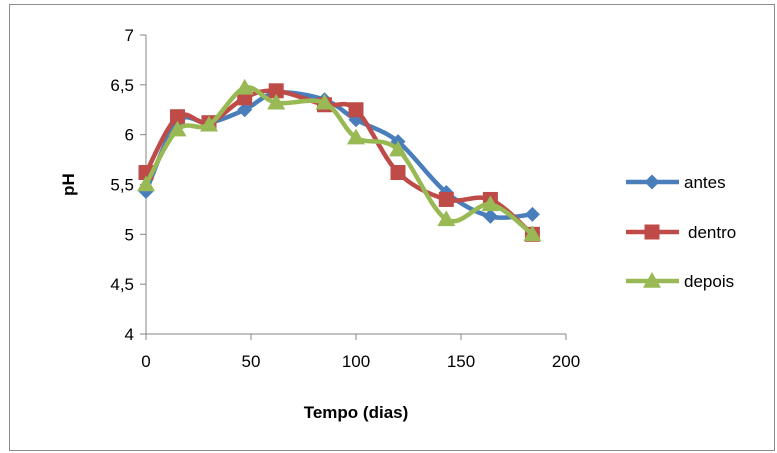 The image size is (777, 453). I want to click on x-tick-label: 50, so click(251, 361).